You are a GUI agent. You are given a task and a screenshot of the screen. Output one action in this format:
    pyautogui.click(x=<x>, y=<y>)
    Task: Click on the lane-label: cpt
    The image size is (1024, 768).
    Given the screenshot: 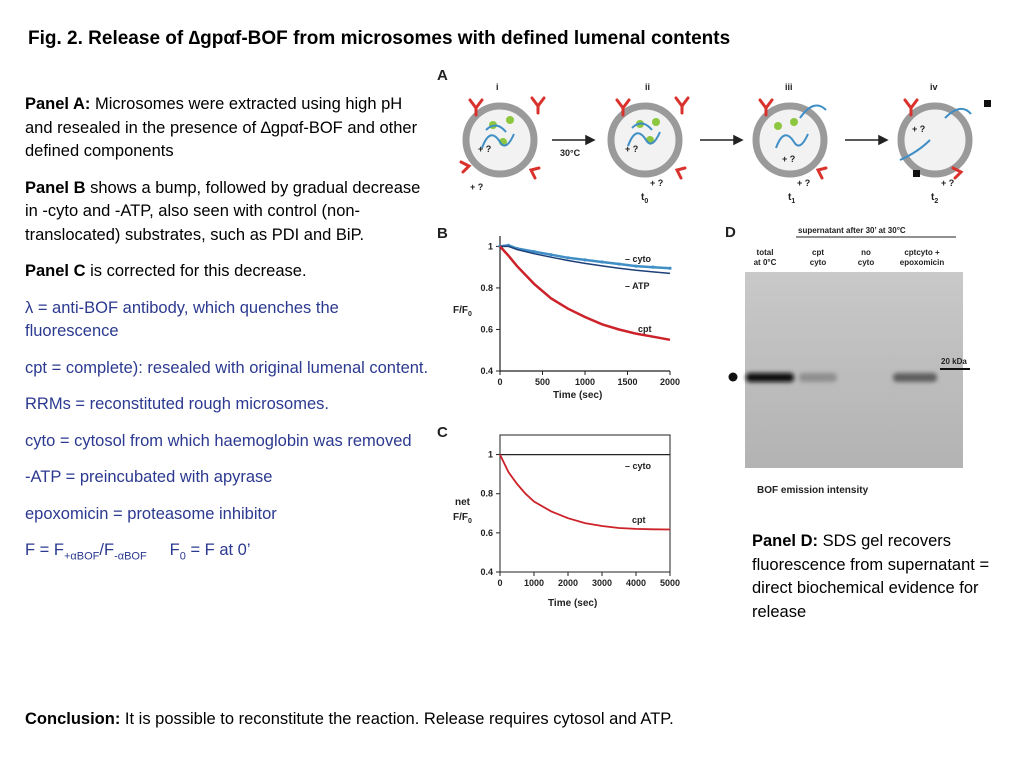 What is the action you would take?
    pyautogui.click(x=818, y=252)
    